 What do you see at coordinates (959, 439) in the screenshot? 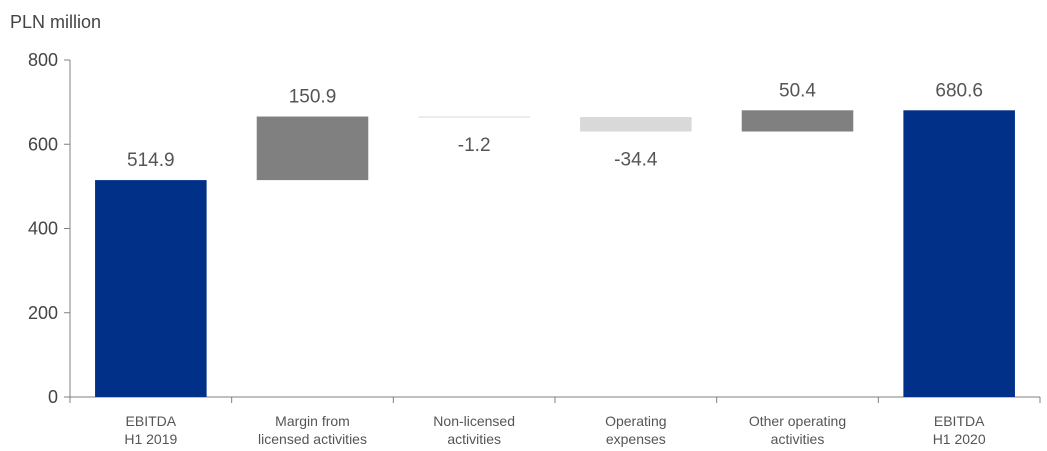
I see `x-tick-label: H1 2020` at bounding box center [959, 439].